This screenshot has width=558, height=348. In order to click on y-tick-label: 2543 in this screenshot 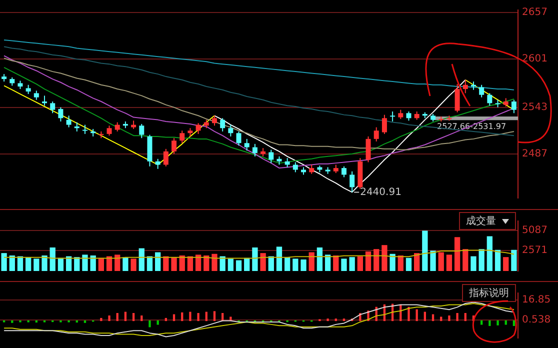, I will do `click(535, 107)`.